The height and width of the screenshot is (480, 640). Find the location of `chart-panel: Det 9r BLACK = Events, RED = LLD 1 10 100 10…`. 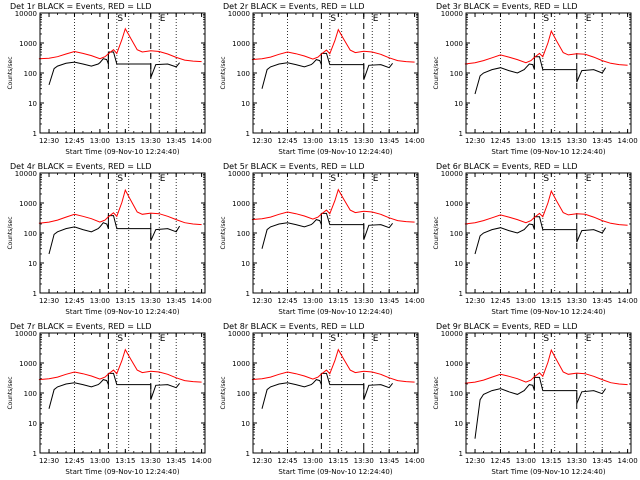

chart-panel: Det 9r BLACK = Events, RED = LLD 1 10 100 10… is located at coordinates (535, 399).